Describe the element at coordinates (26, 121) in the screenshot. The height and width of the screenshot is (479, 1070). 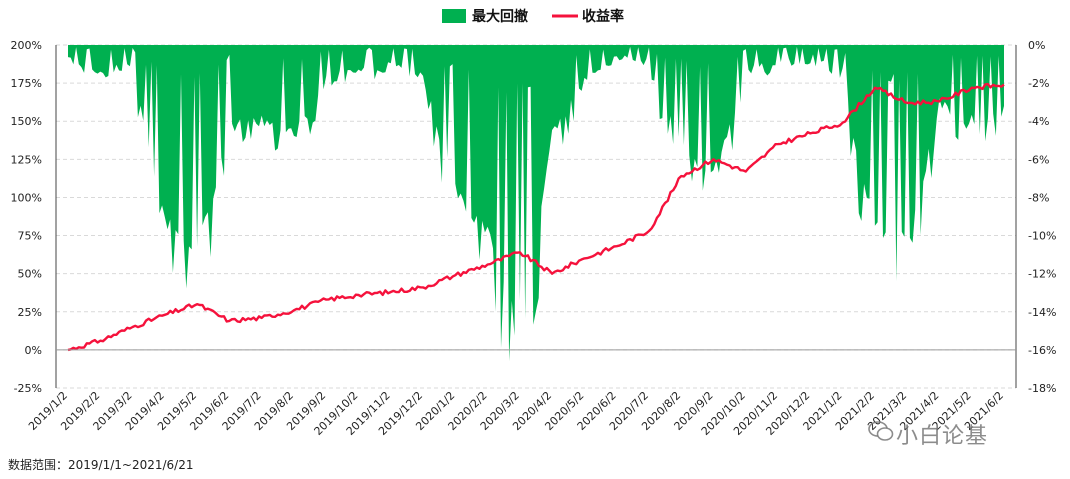
I see `left-tick-label: 150%` at that location.